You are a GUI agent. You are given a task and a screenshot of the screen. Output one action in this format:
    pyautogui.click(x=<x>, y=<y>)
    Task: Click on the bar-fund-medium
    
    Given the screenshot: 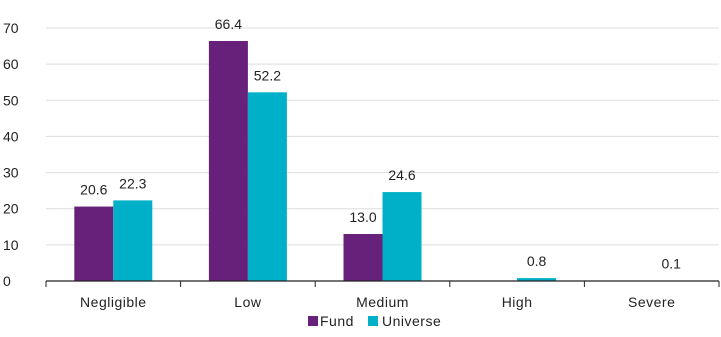 What is the action you would take?
    pyautogui.click(x=363, y=257)
    